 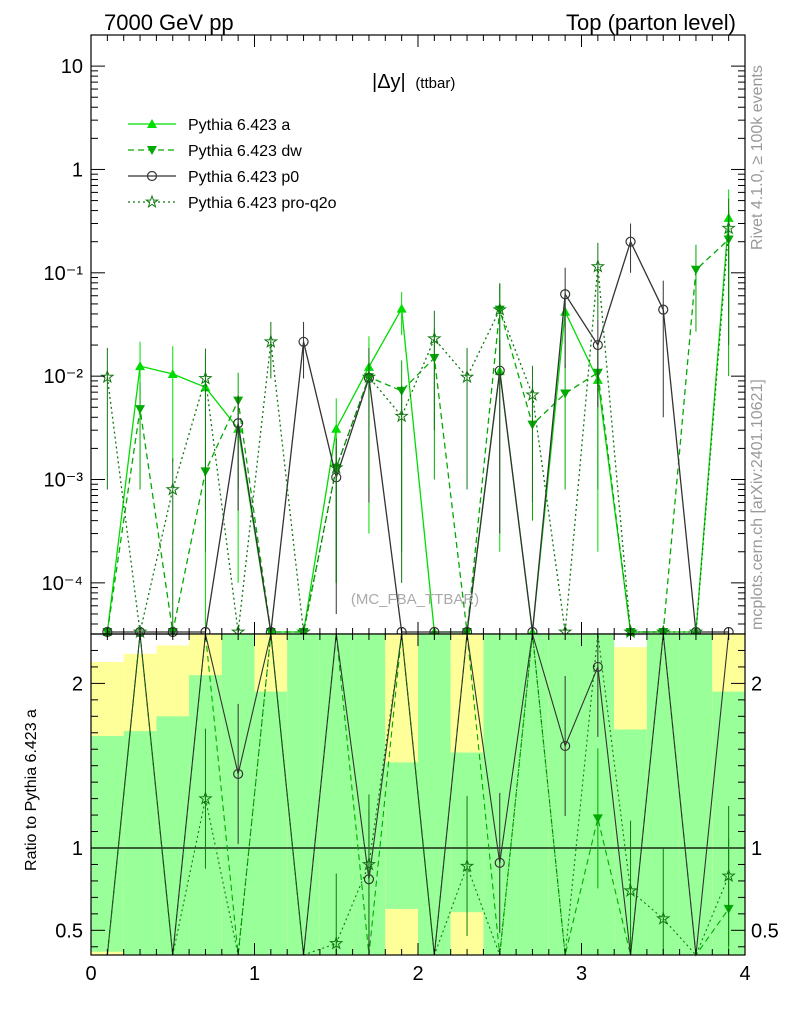 What do you see at coordinates (72, 67) in the screenshot?
I see `y-tick-label: 10` at bounding box center [72, 67].